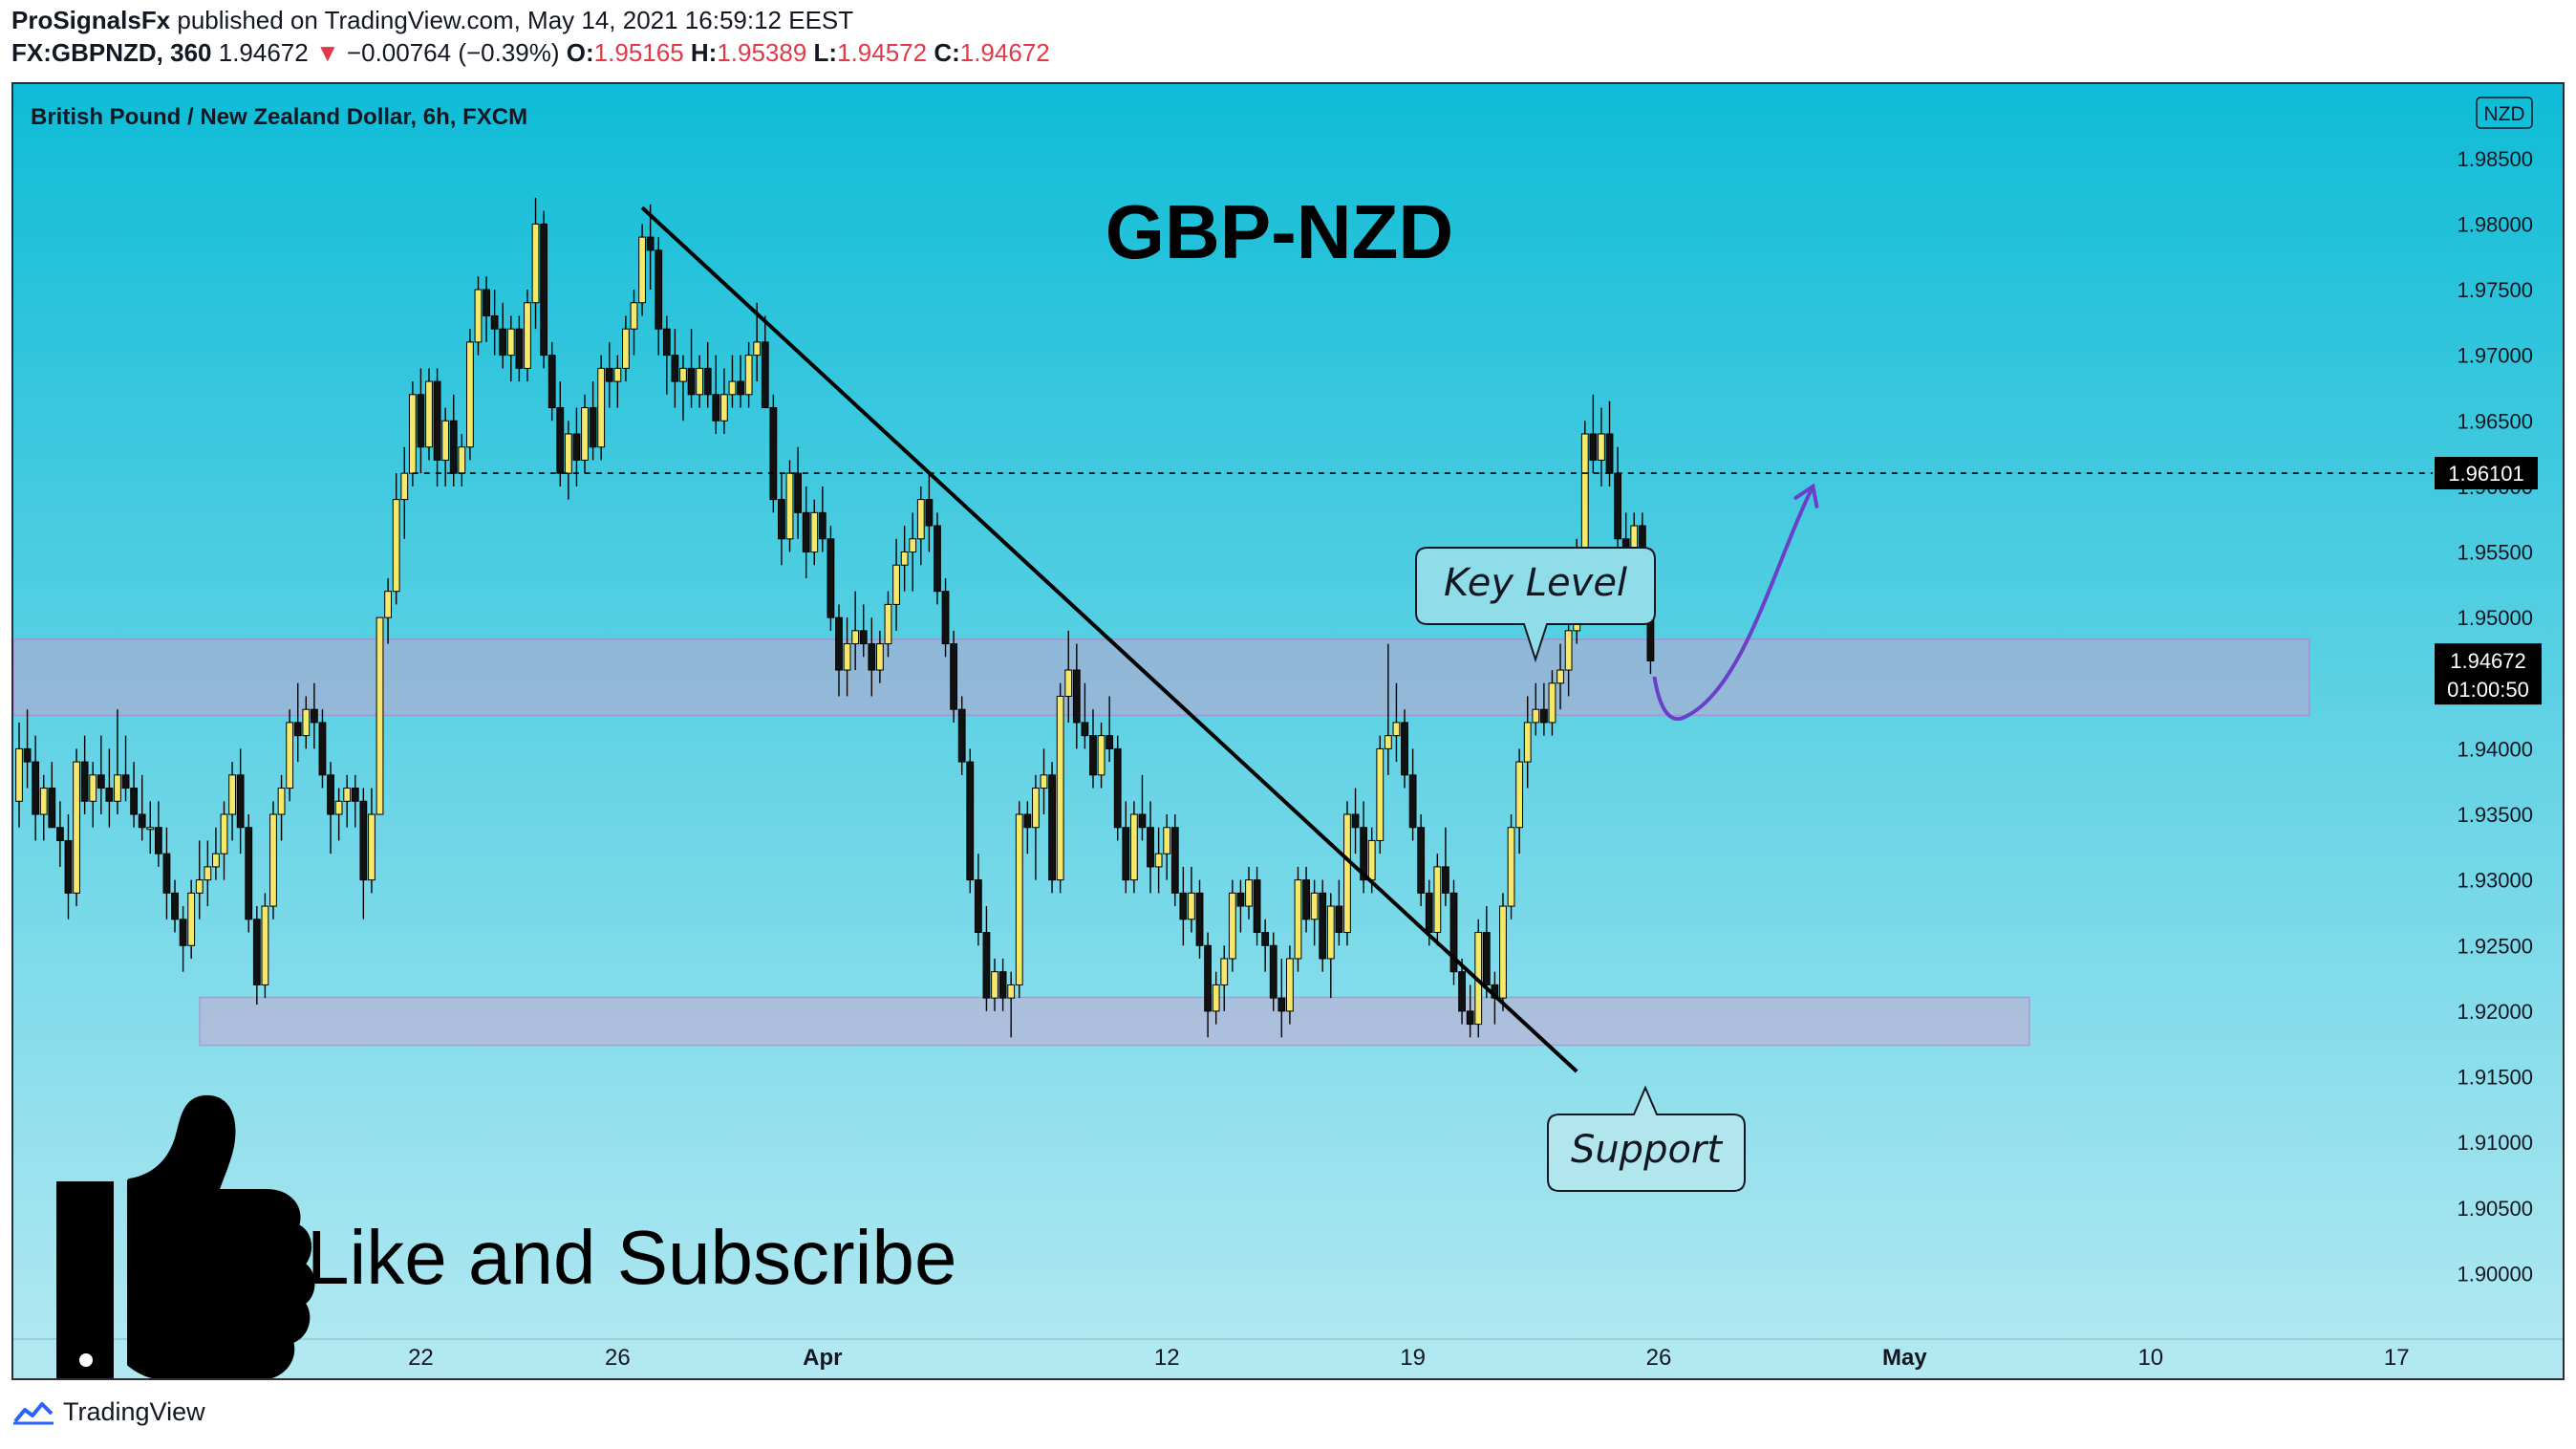 This screenshot has height=1449, width=2576. What do you see at coordinates (453, 52) in the screenshot?
I see `price-change: −0.00764 (−0.39%)` at bounding box center [453, 52].